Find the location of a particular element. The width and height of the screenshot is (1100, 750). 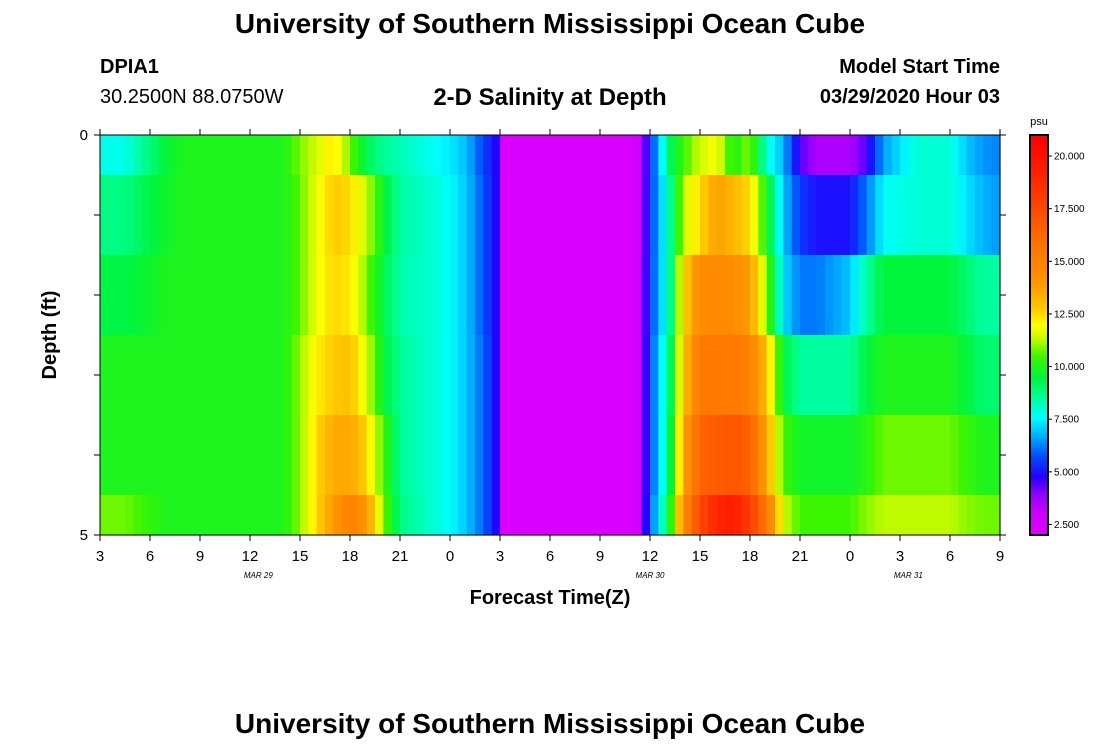

model-start-label: Model Start Time is located at coordinates (919, 67).